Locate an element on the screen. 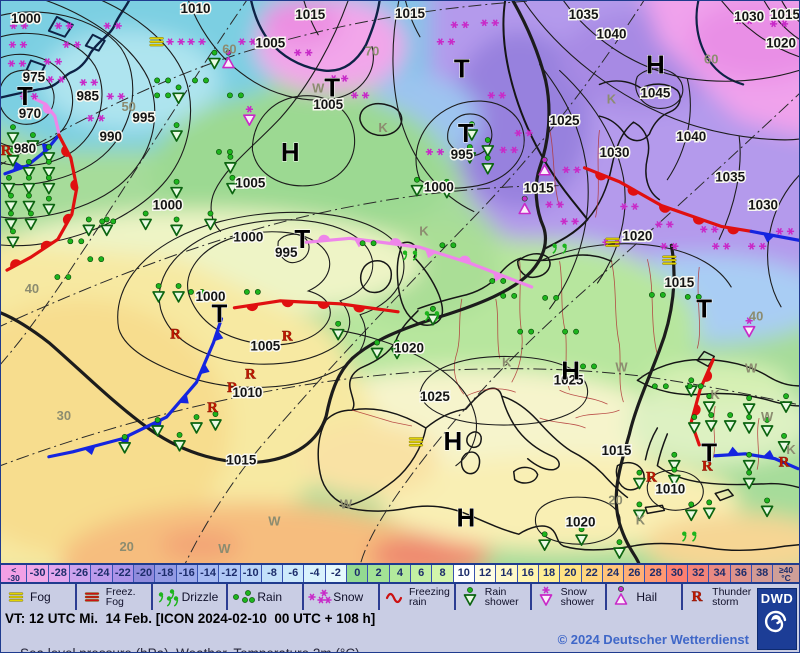 This screenshot has width=800, height=653. scale-cell: 6 is located at coordinates (422, 573).